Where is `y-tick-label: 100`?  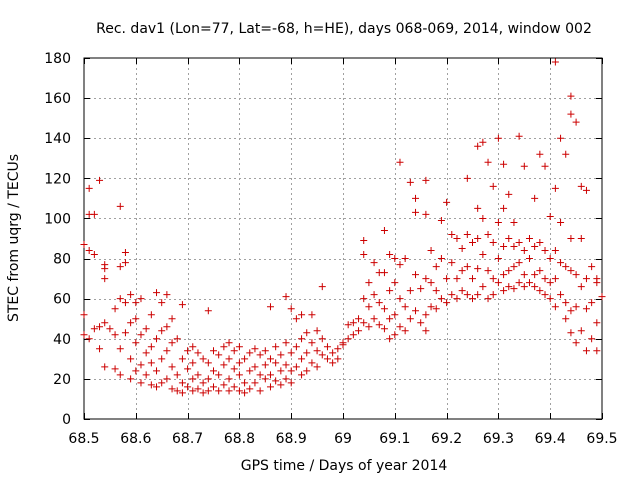
y-tick-label: 100 is located at coordinates (57, 219).